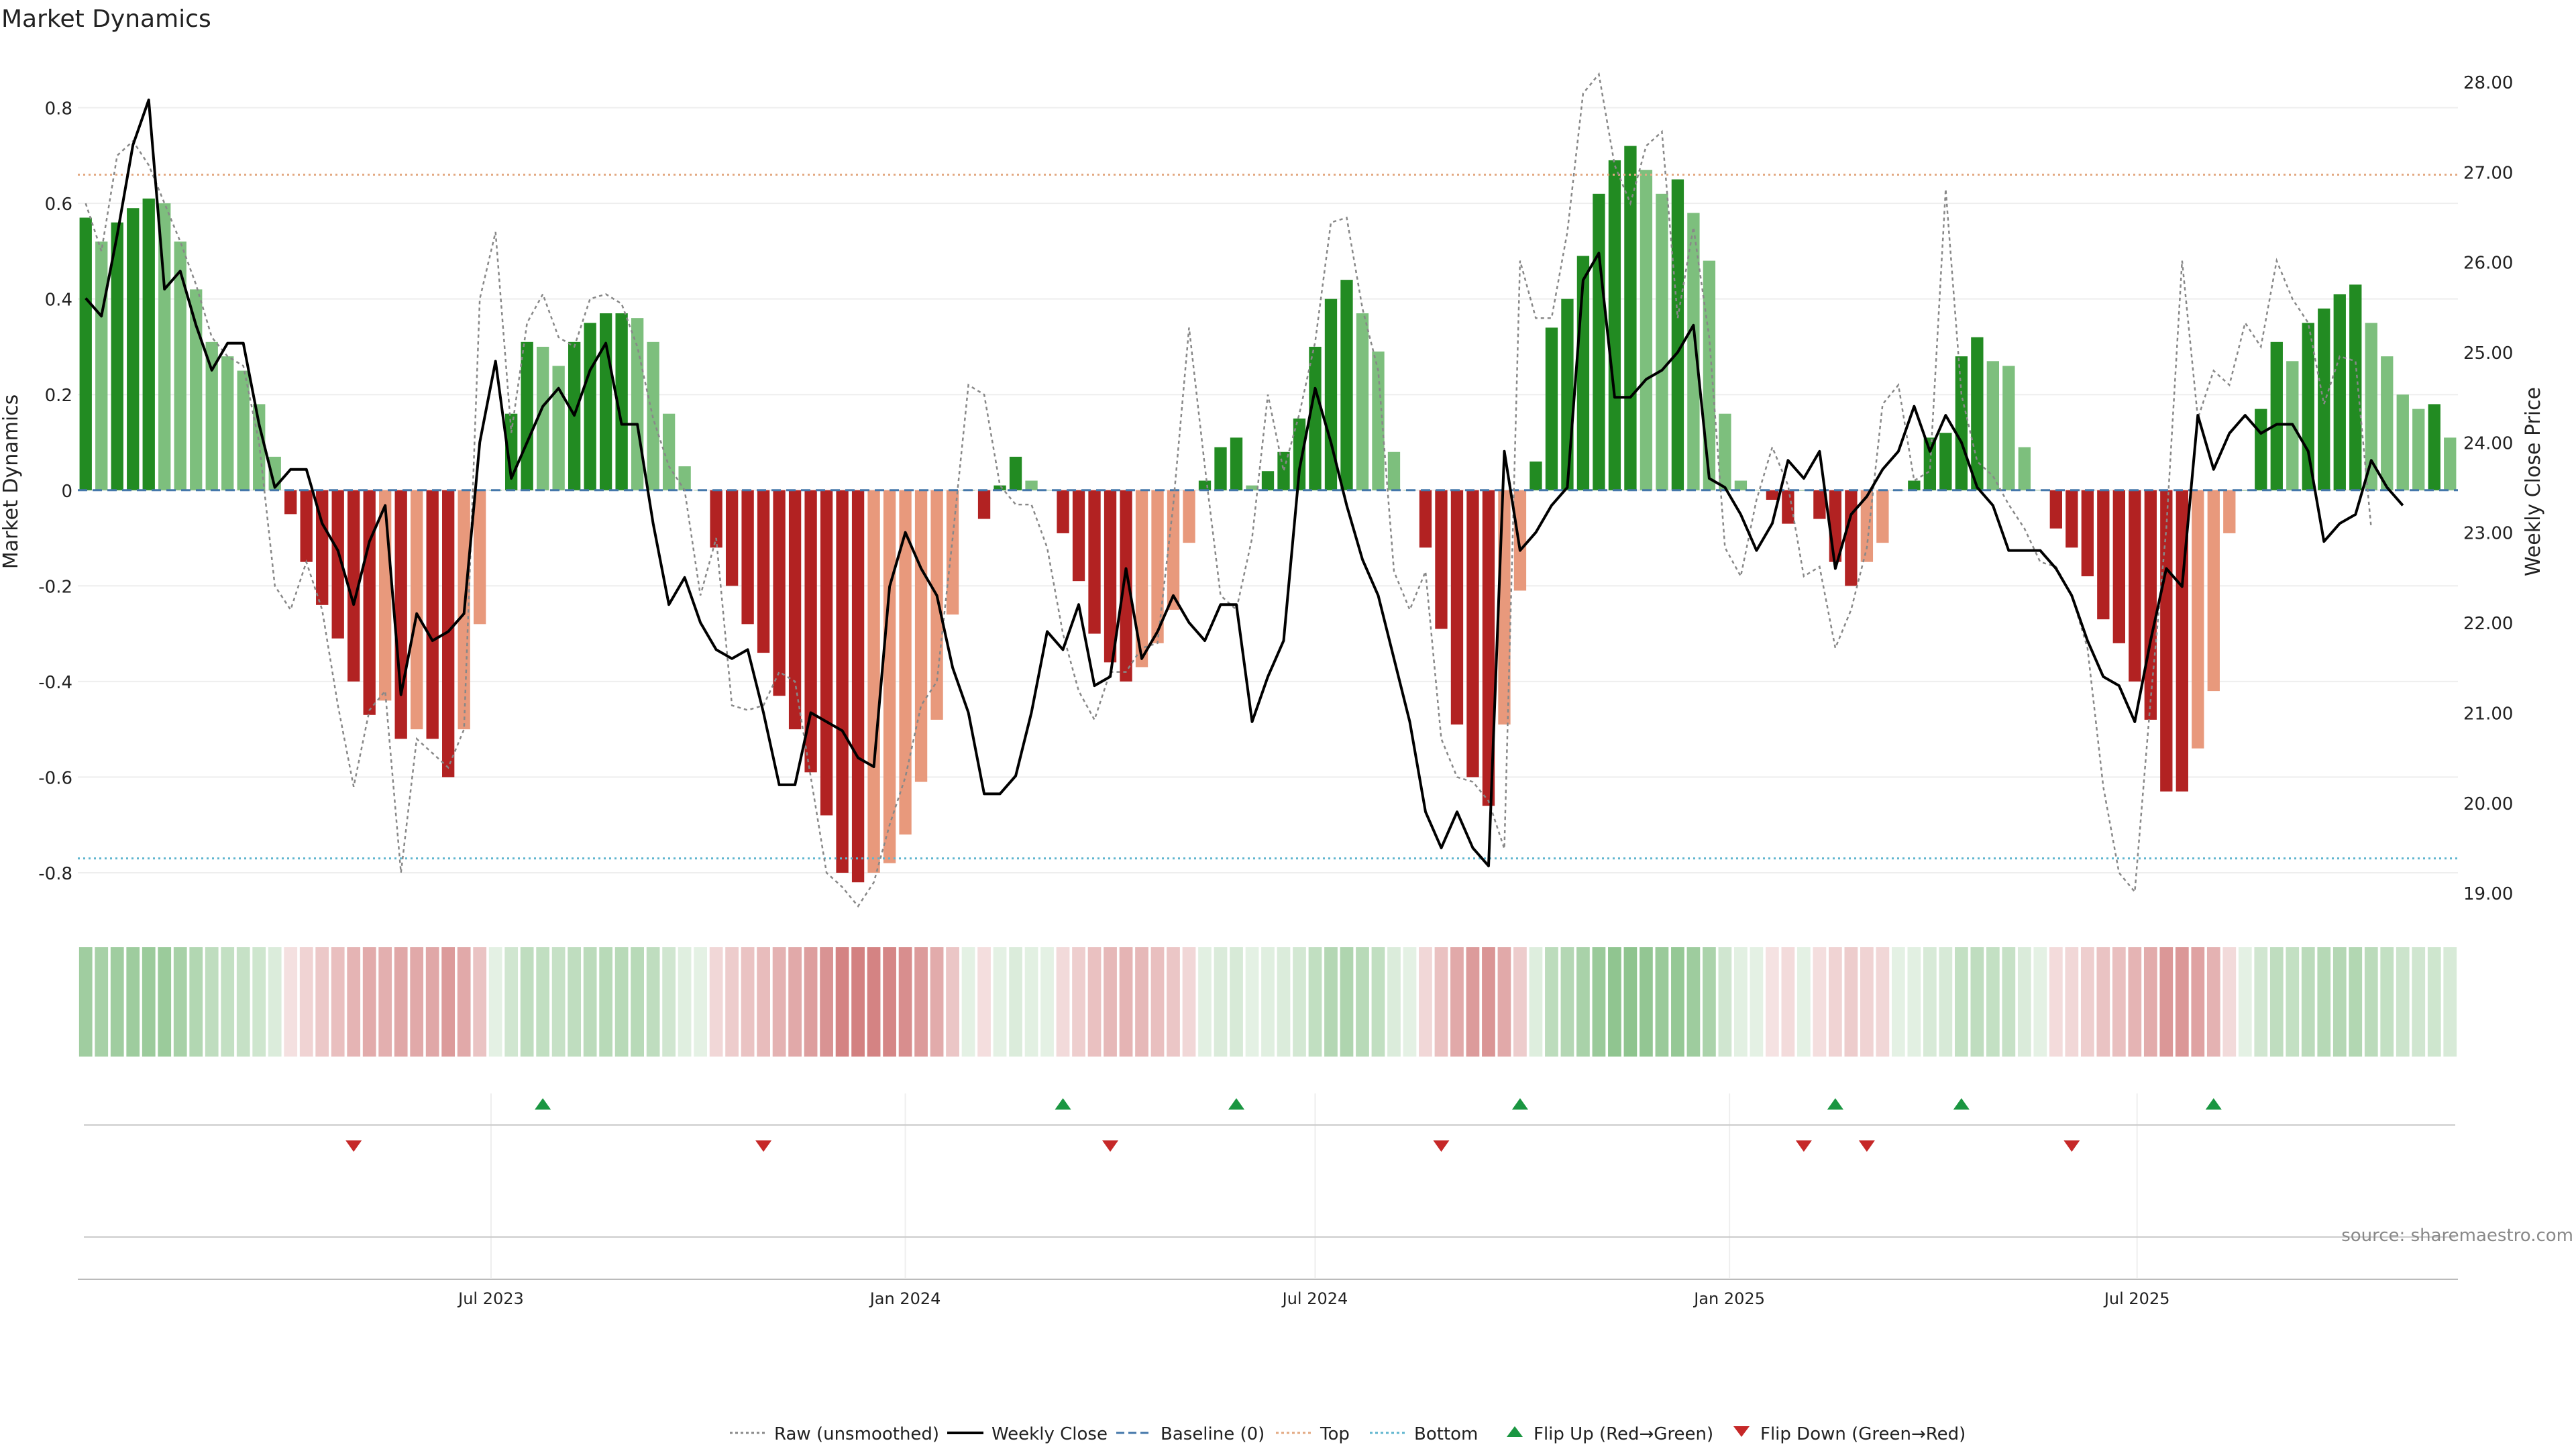 This screenshot has width=2576, height=1449. I want to click on right-tick-label: 19.00, so click(2488, 894).